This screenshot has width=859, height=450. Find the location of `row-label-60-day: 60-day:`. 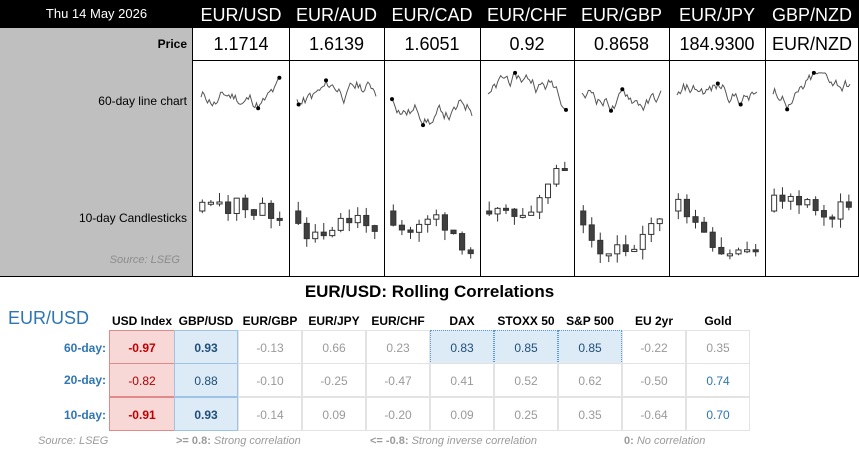

row-label-60-day: 60-day: is located at coordinates (84, 348).